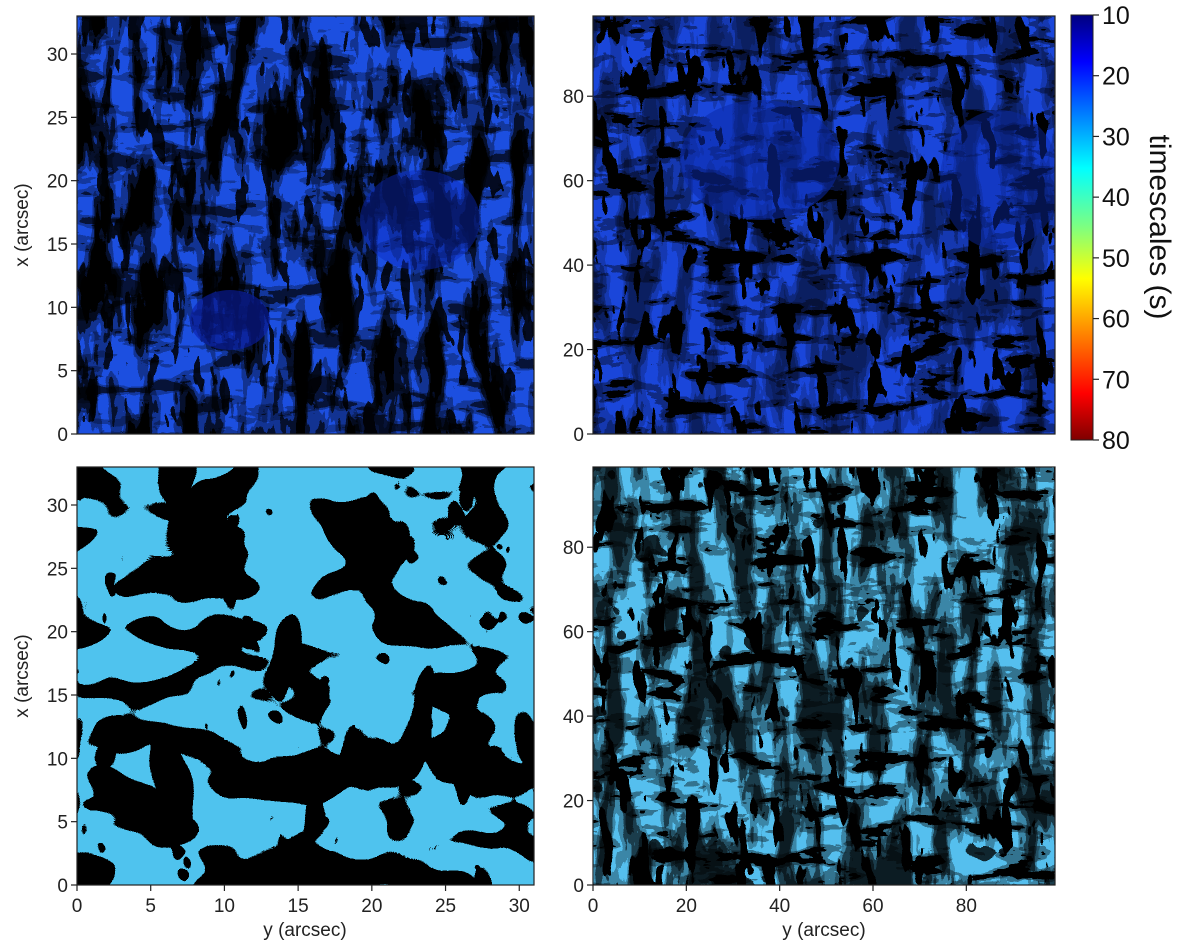 The image size is (1179, 944). What do you see at coordinates (1082, 227) in the screenshot?
I see `colorbar` at bounding box center [1082, 227].